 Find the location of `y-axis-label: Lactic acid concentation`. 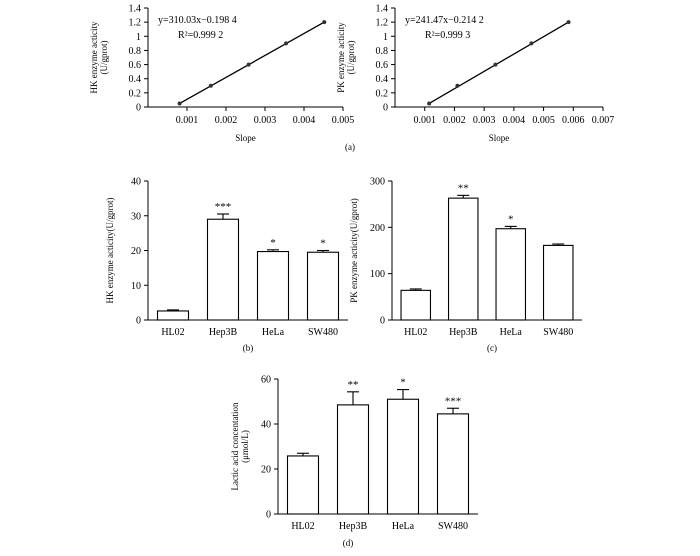

y-axis-label: Lactic acid concentation is located at coordinates (235, 446).